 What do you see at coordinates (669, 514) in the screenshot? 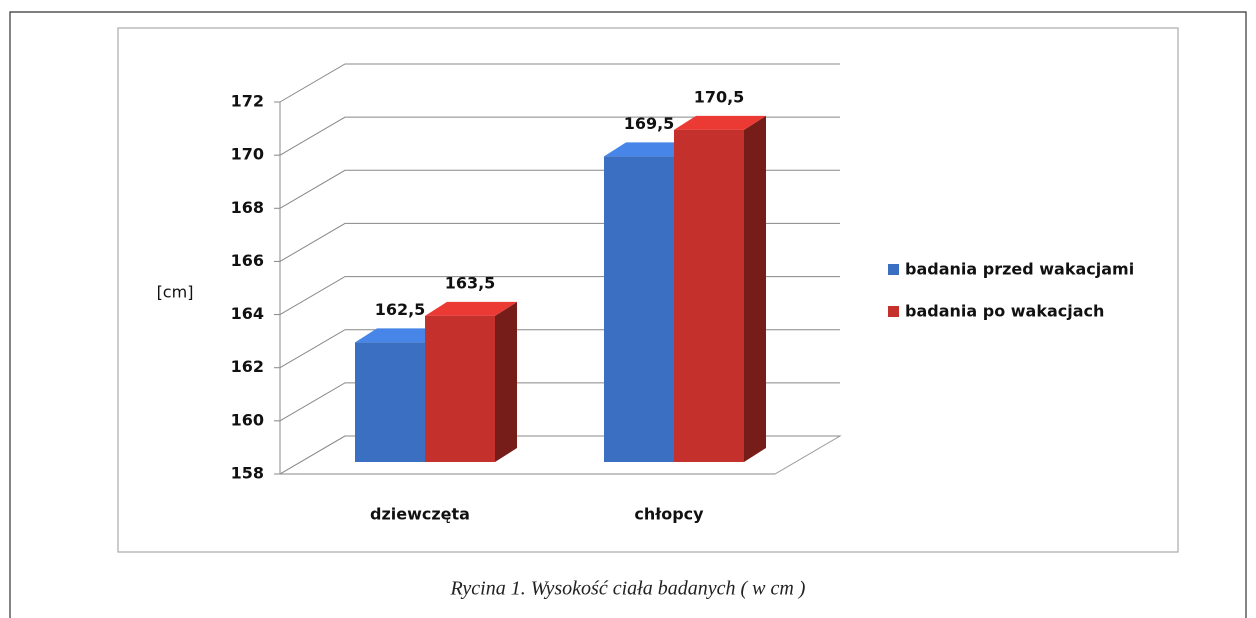
I see `x-tick-label: chłopcy` at bounding box center [669, 514].